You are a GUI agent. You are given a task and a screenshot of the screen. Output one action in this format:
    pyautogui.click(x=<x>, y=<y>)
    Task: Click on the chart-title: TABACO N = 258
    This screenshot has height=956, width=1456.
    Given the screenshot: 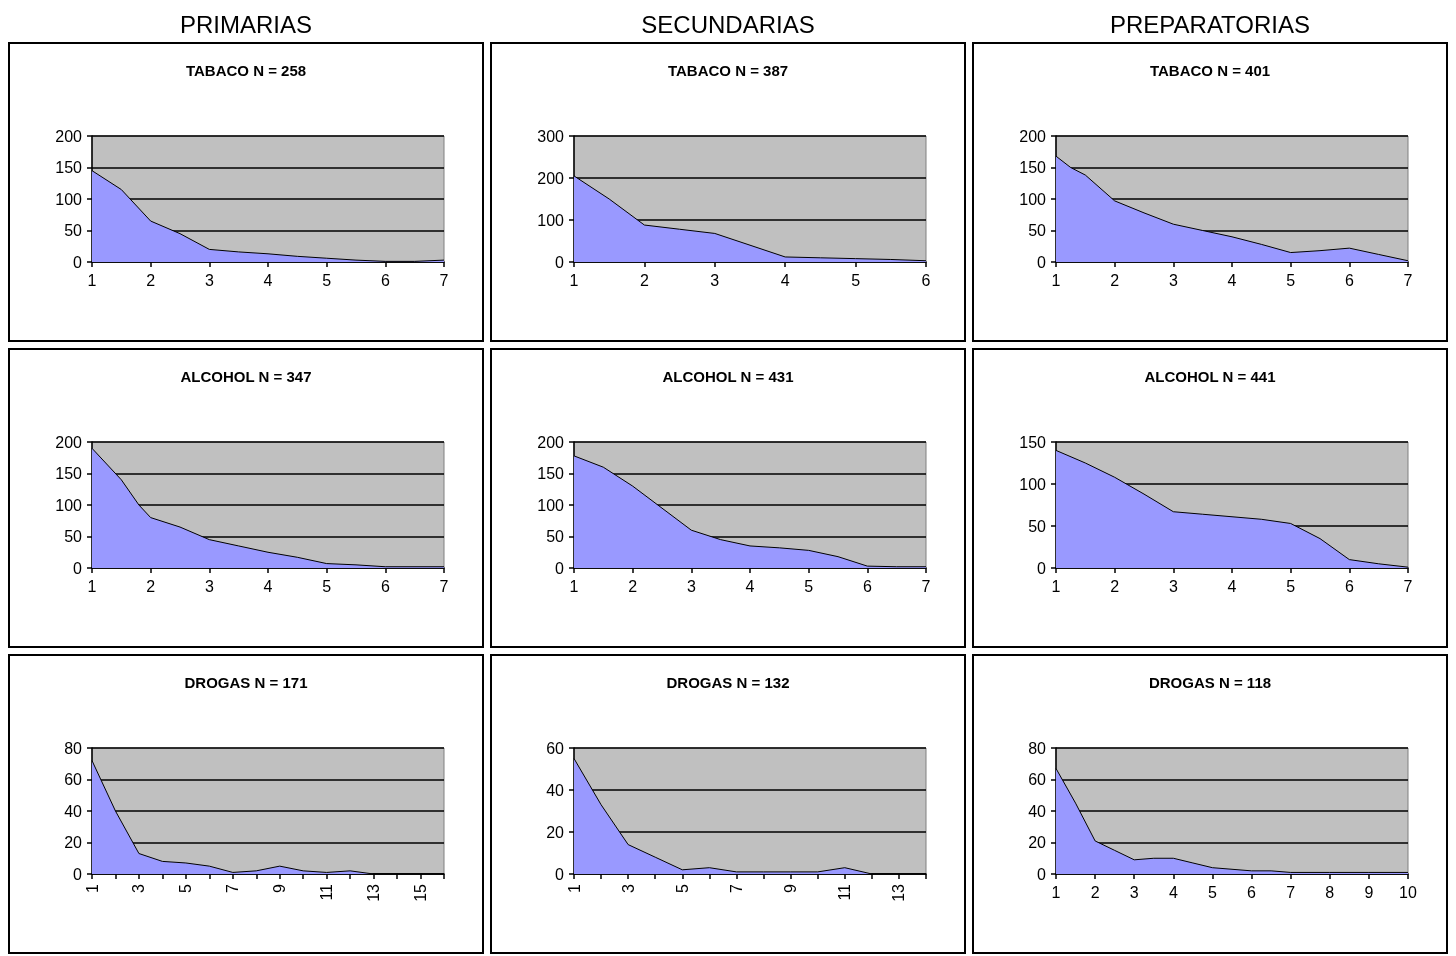 What is the action you would take?
    pyautogui.click(x=246, y=70)
    